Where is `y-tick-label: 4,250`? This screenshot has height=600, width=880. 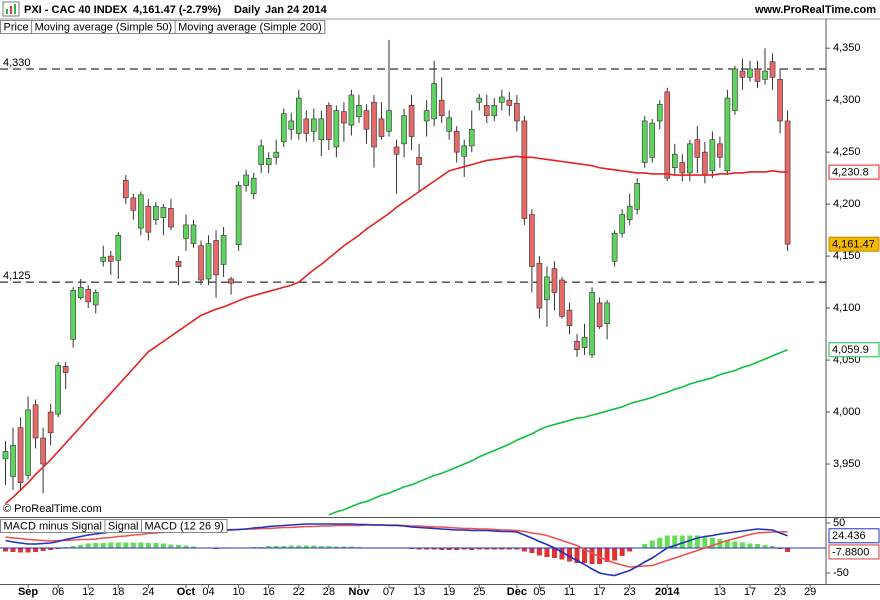
y-tick-label: 4,250 is located at coordinates (847, 152).